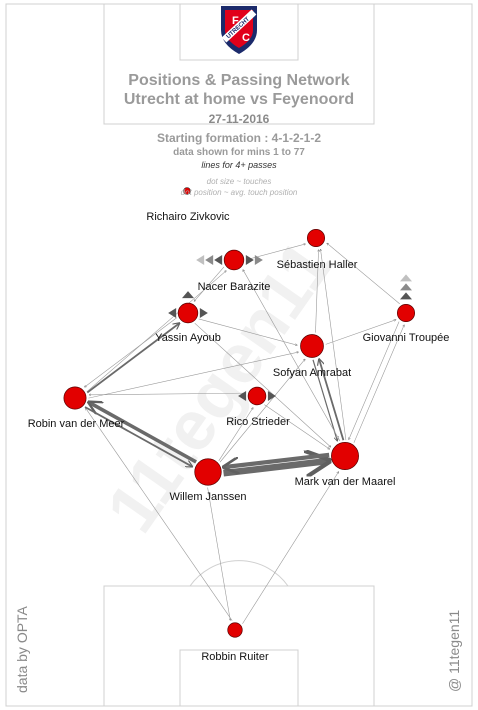  What do you see at coordinates (239, 165) in the screenshot?
I see `lines-note: lines for 4+ passes` at bounding box center [239, 165].